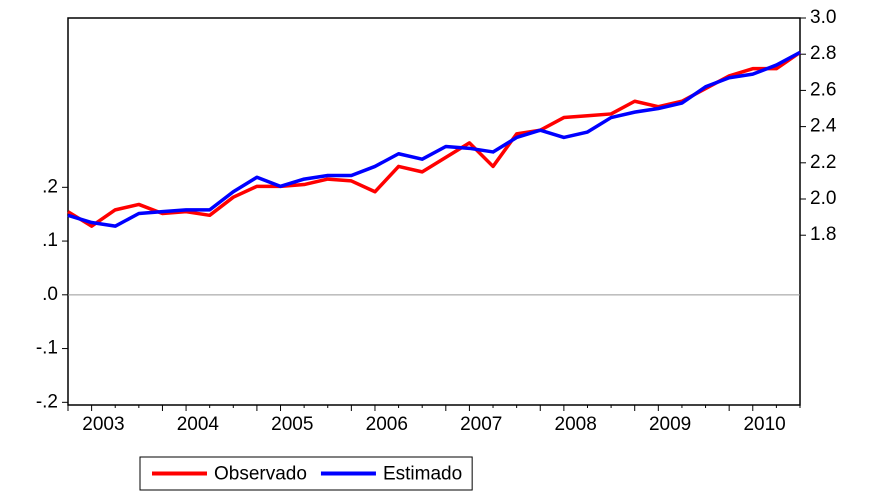  Describe the element at coordinates (481, 424) in the screenshot. I see `x-tick-label: 2007` at that location.